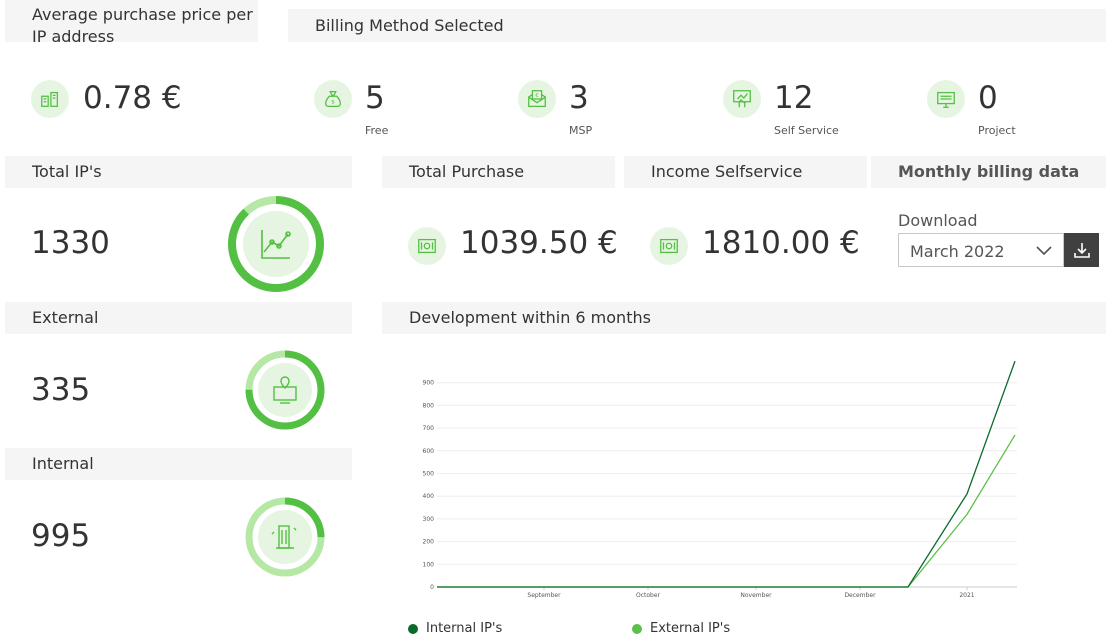 This screenshot has width=1112, height=643. I want to click on y-tick-label: 700, so click(429, 428).